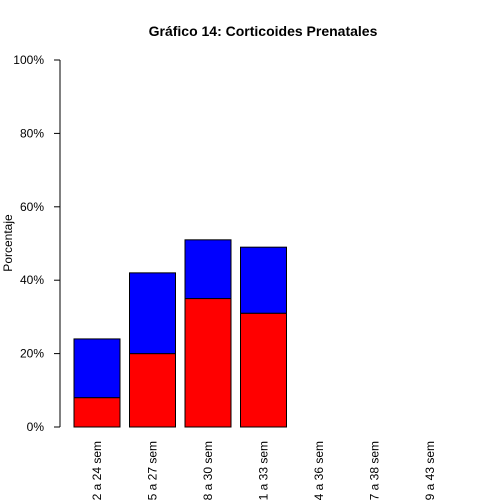  What do you see at coordinates (32, 207) in the screenshot?
I see `y-tick-label: 60%` at bounding box center [32, 207].